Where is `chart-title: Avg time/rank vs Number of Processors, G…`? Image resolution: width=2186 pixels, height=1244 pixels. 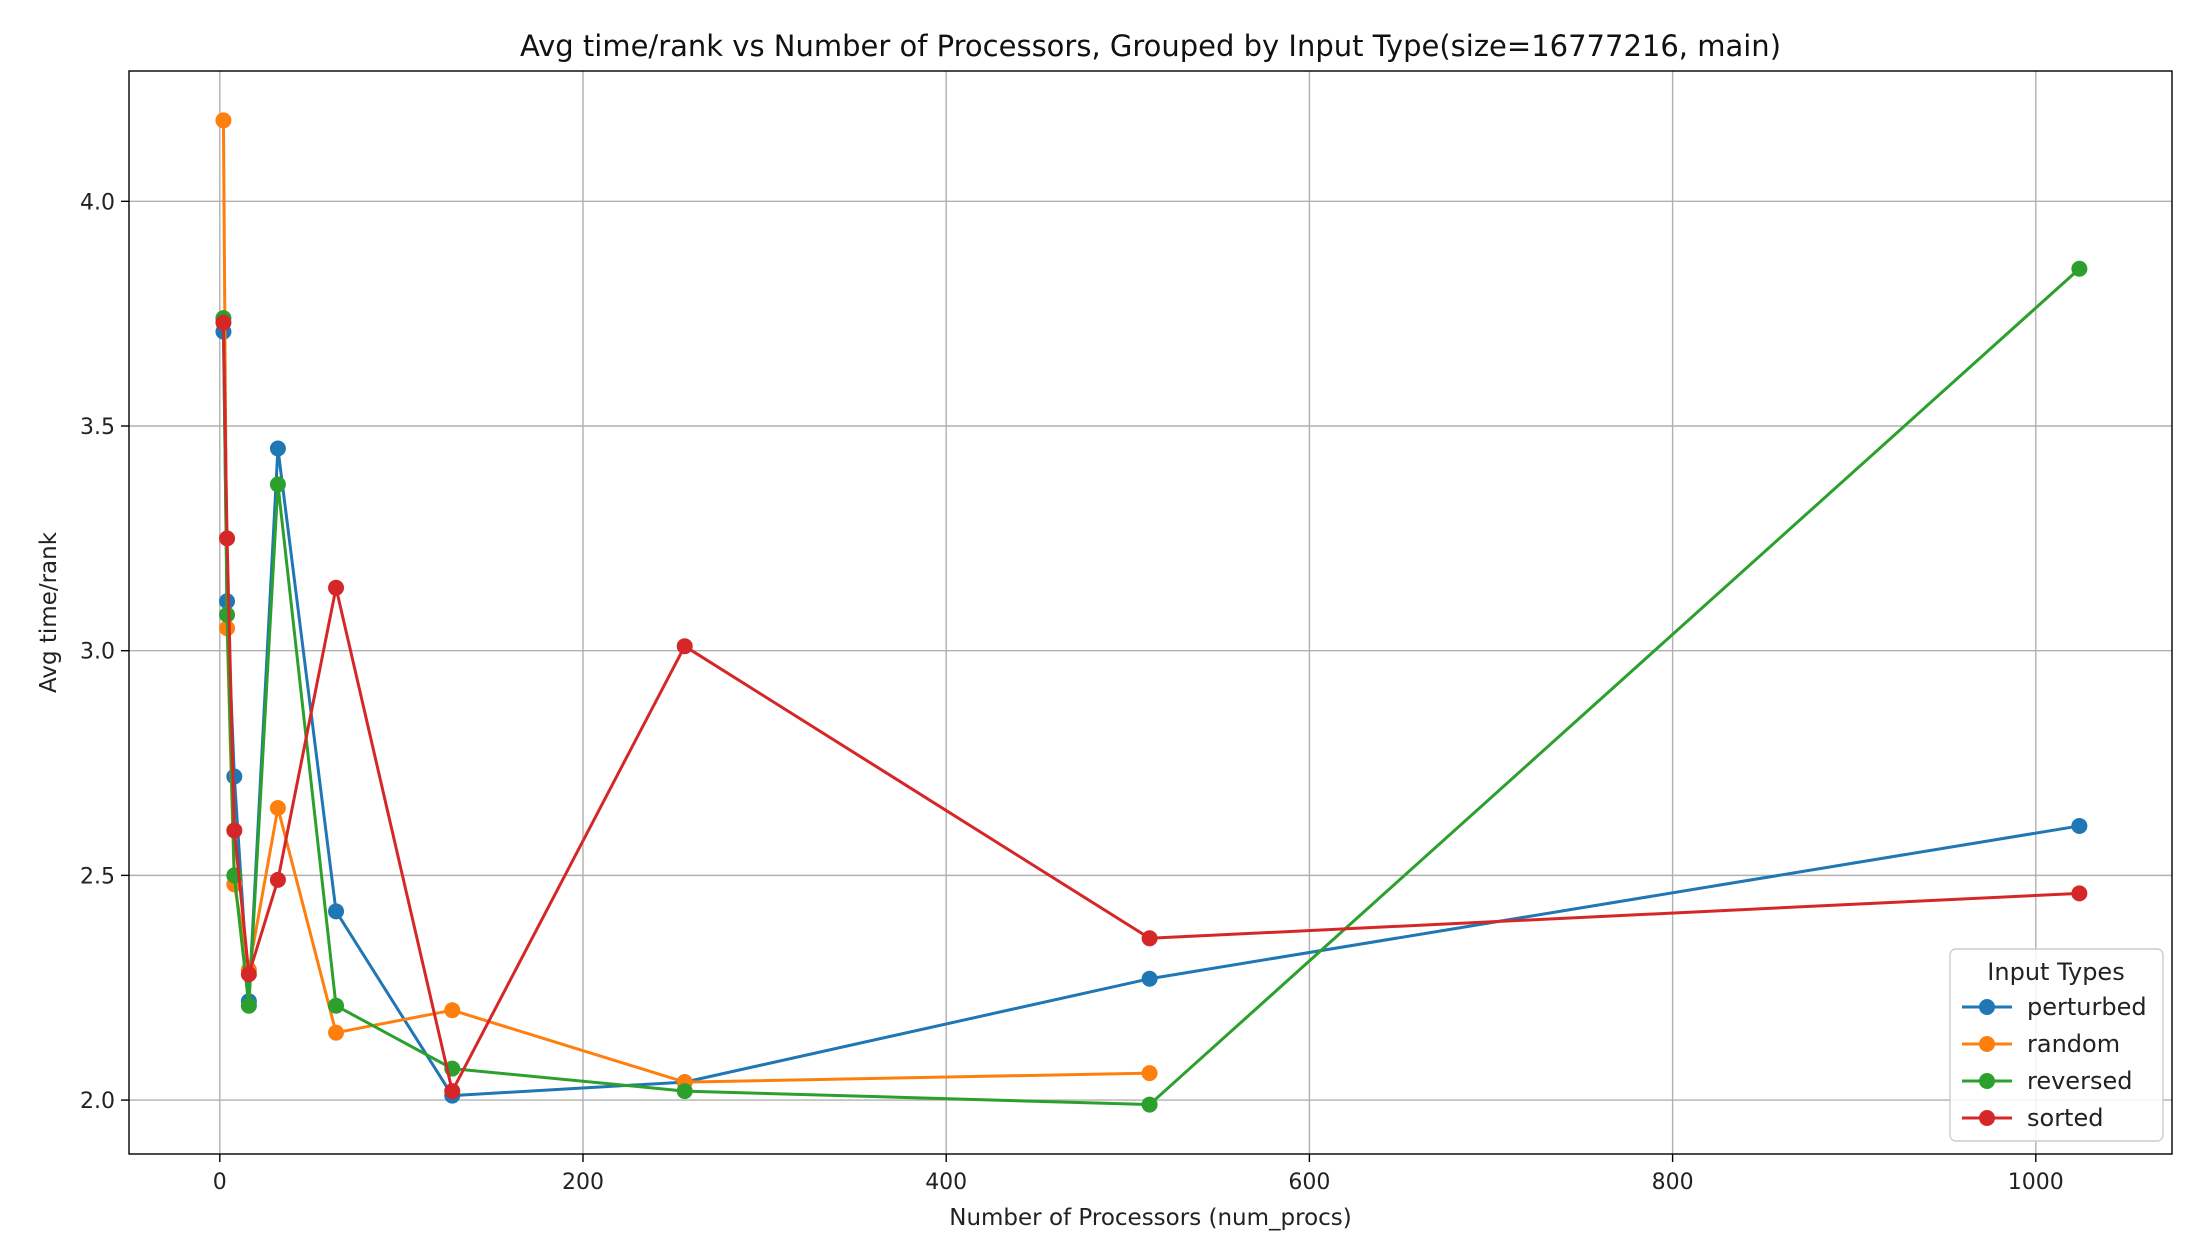
chart-title: Avg time/rank vs Number of Processors, G… is located at coordinates (1150, 46).